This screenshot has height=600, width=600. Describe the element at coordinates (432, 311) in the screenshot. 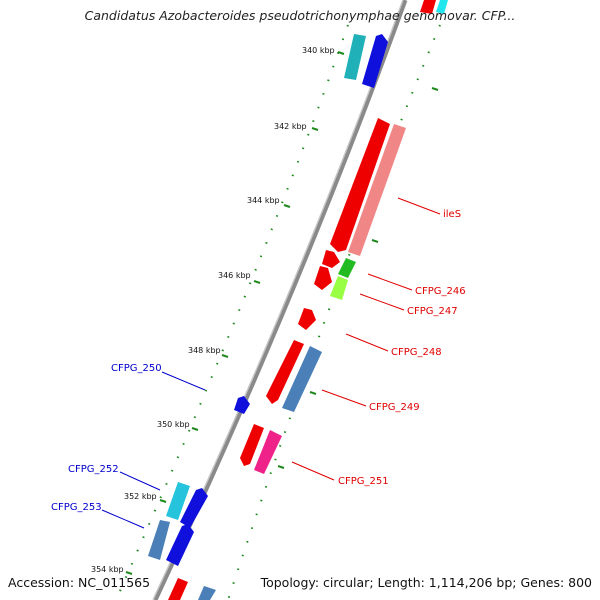

I see `gene-label-cfpg-247: CFPG_247` at that location.